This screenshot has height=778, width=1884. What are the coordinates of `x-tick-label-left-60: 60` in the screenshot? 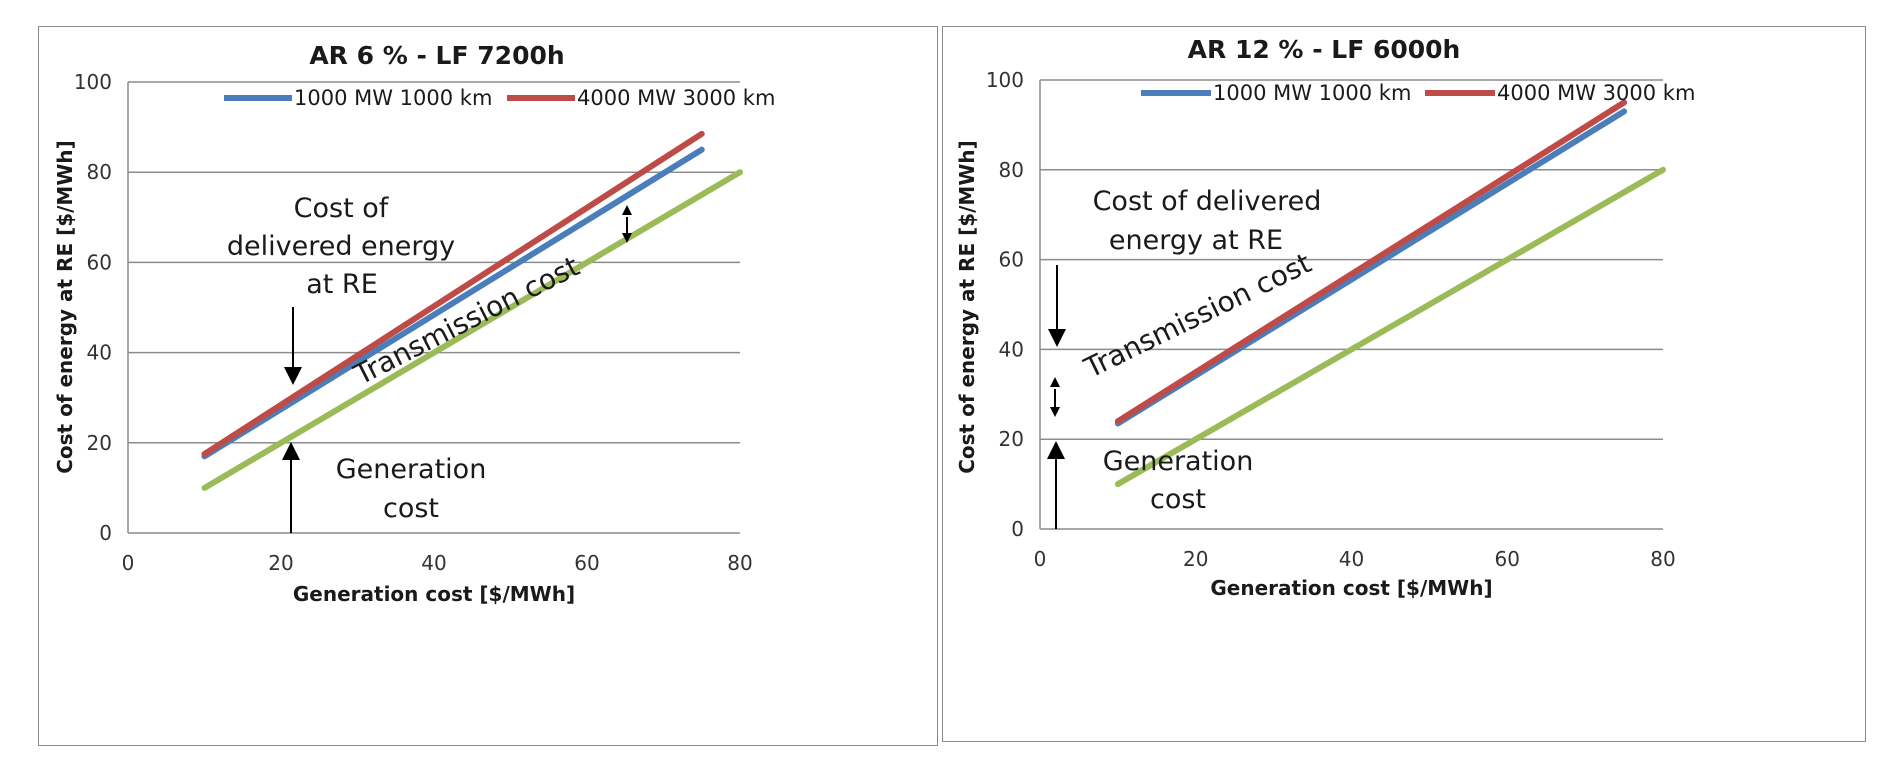 It's located at (586, 563).